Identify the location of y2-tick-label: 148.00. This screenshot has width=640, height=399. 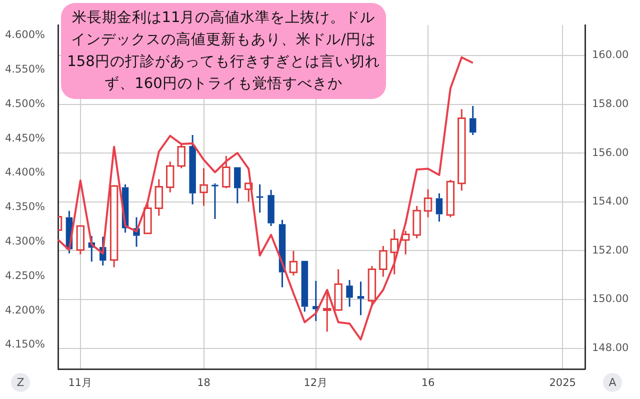
(610, 348).